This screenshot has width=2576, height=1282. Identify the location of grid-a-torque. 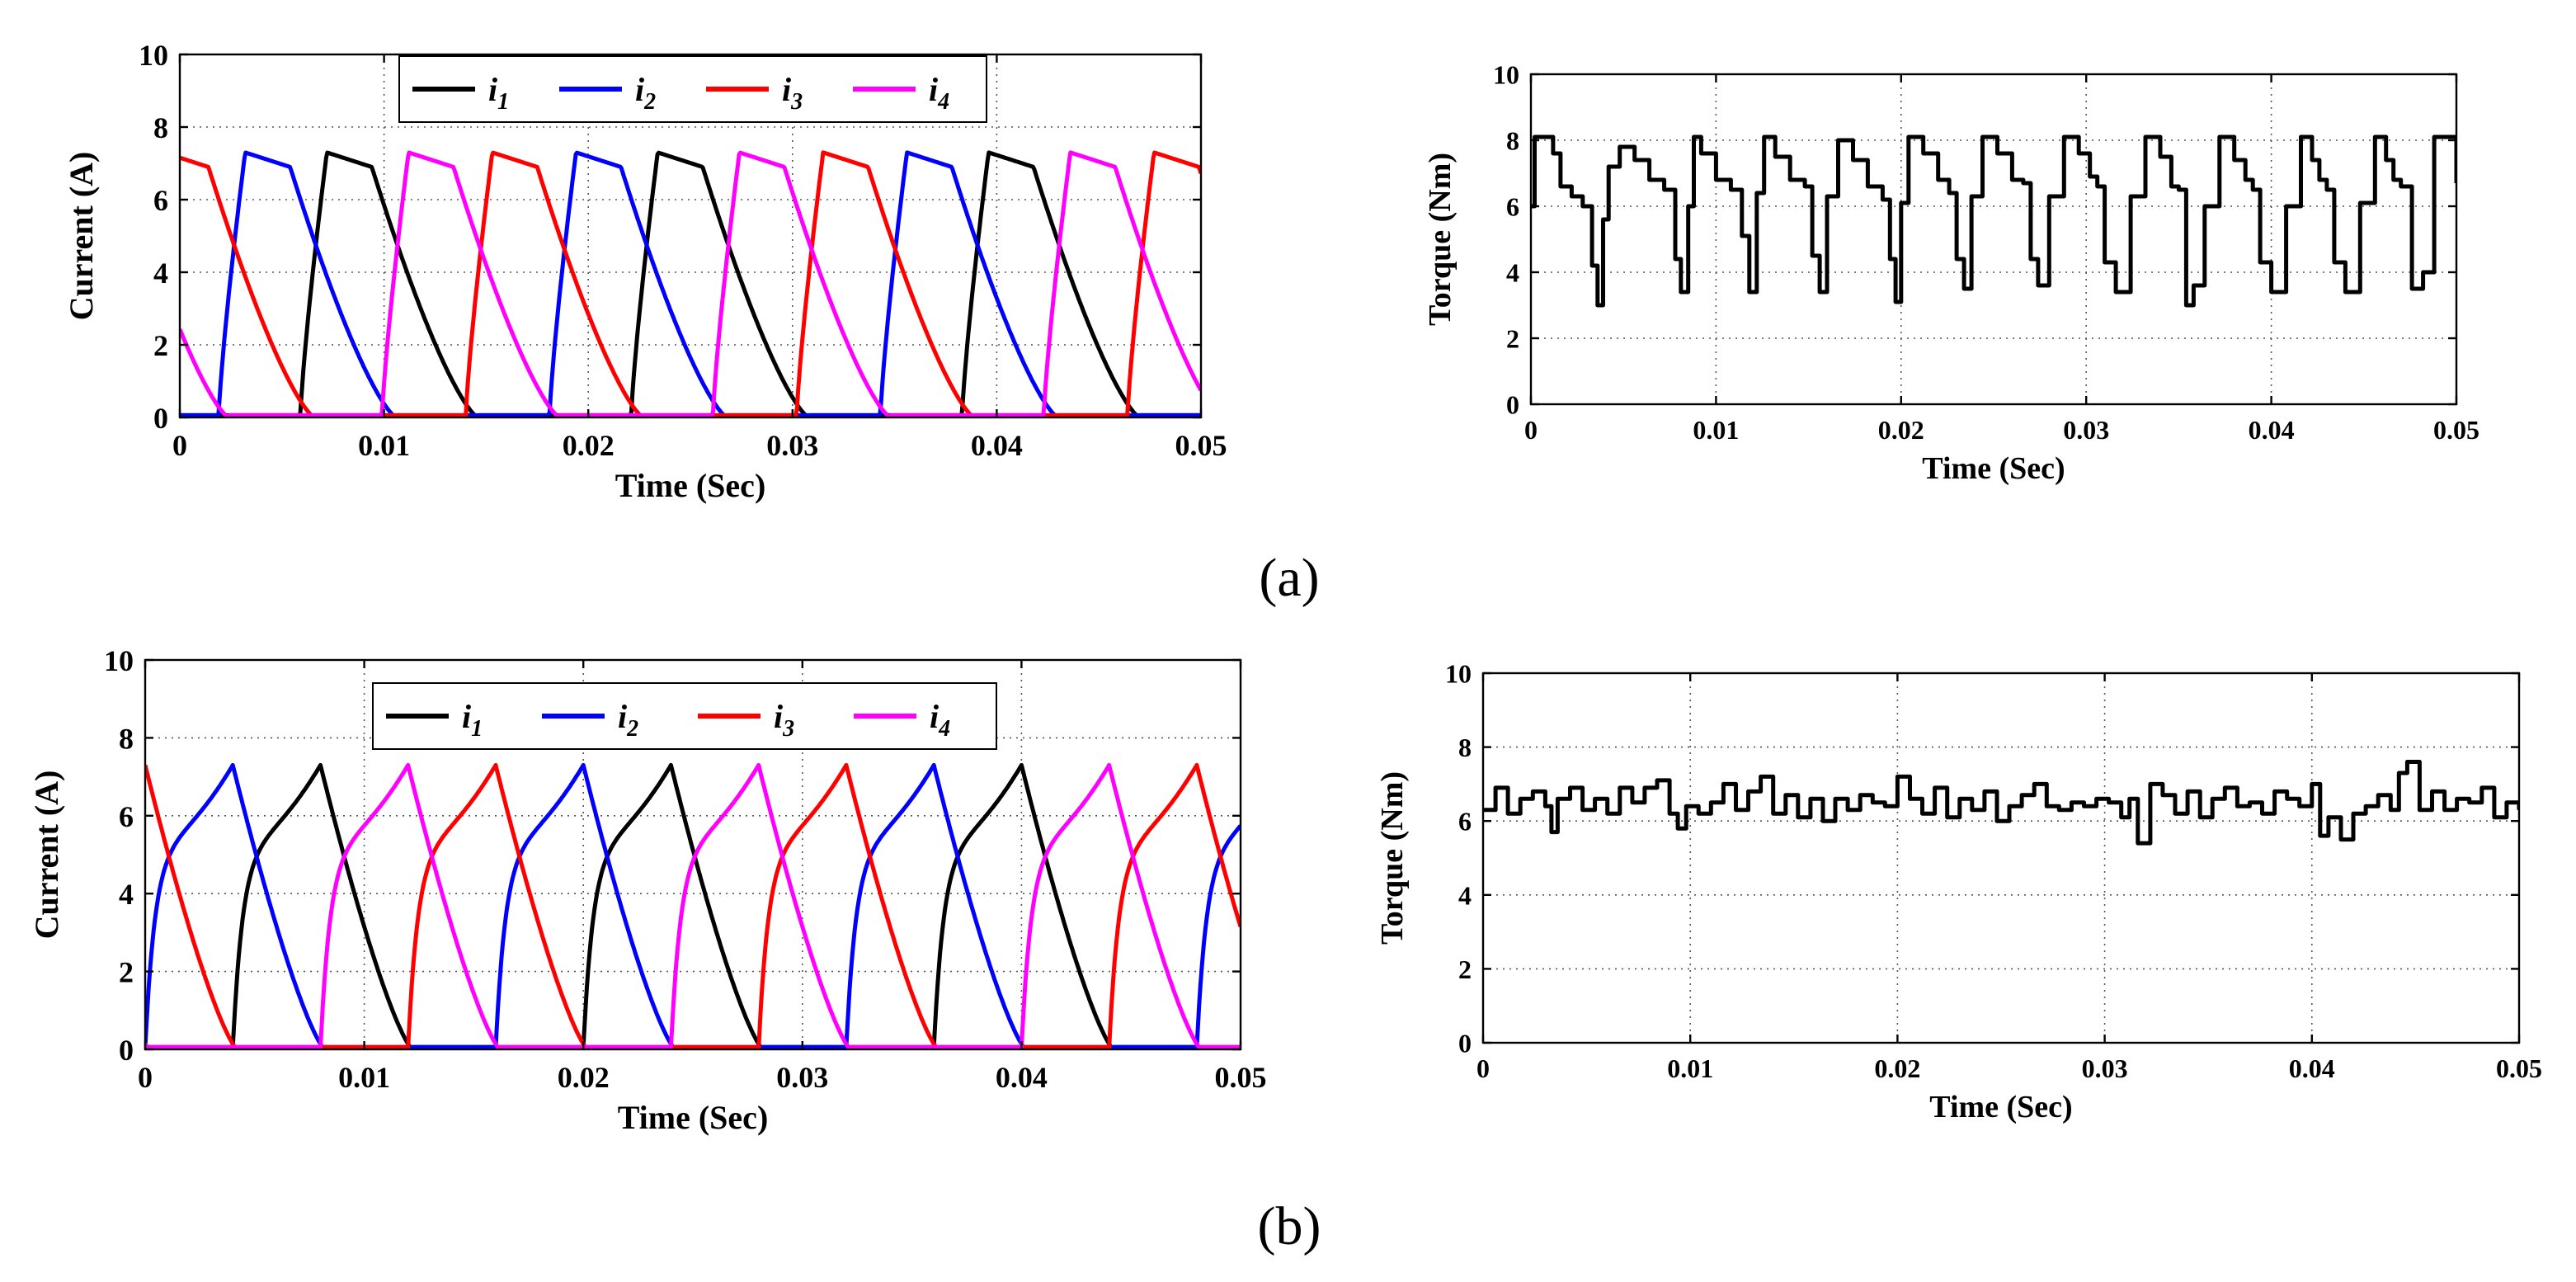
(1993, 239).